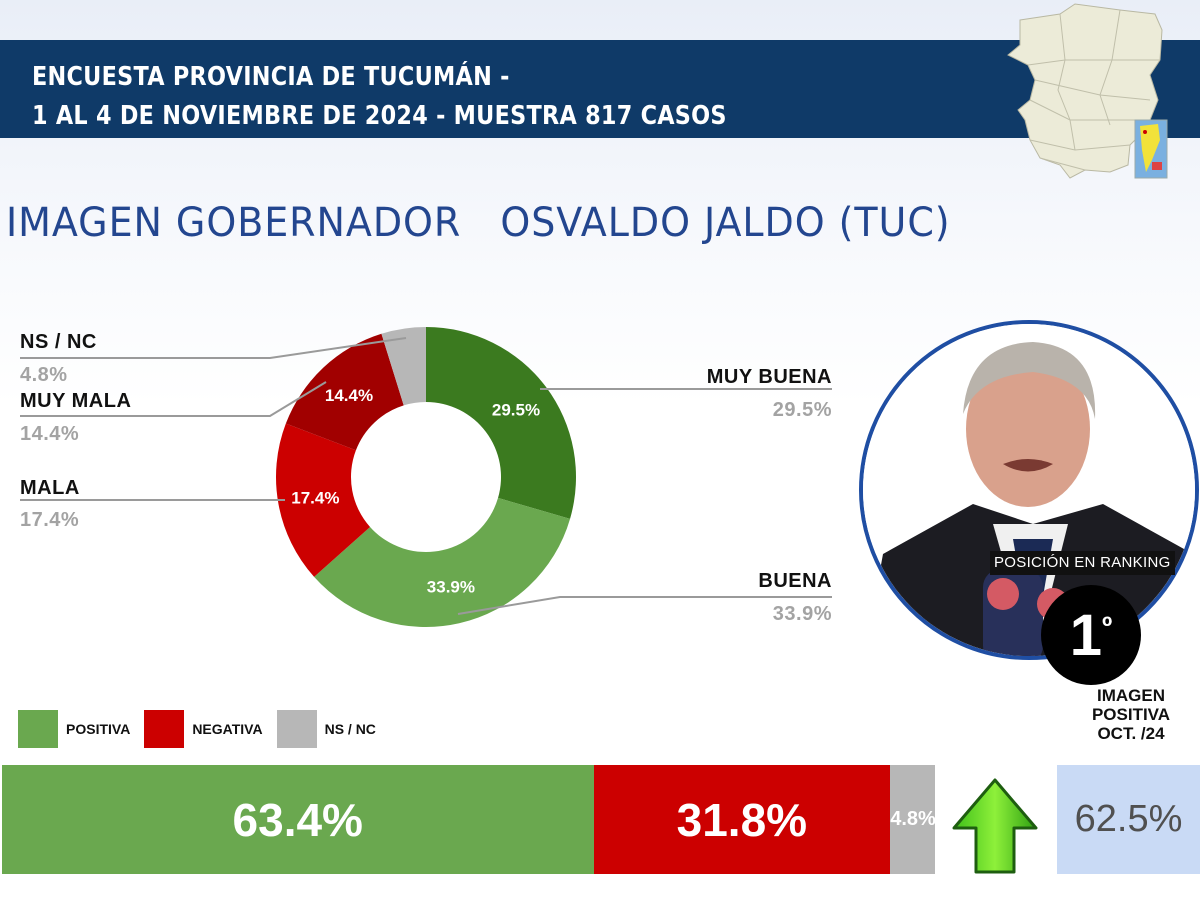  Describe the element at coordinates (795, 581) in the screenshot. I see `callout-label-buena: BUENA` at that location.